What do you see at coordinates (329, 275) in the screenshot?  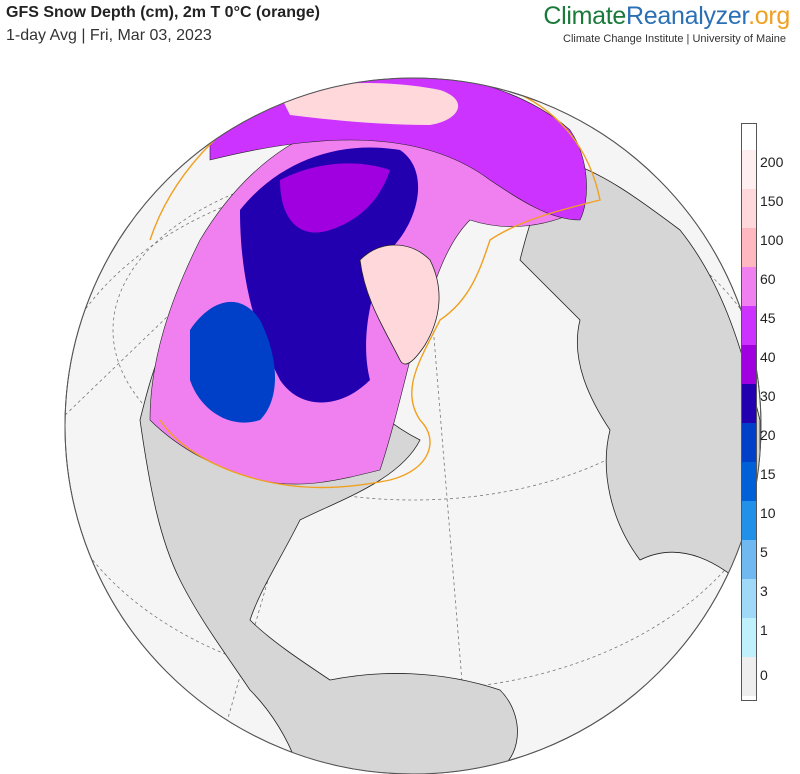 I see `snow-arctic-deep` at bounding box center [329, 275].